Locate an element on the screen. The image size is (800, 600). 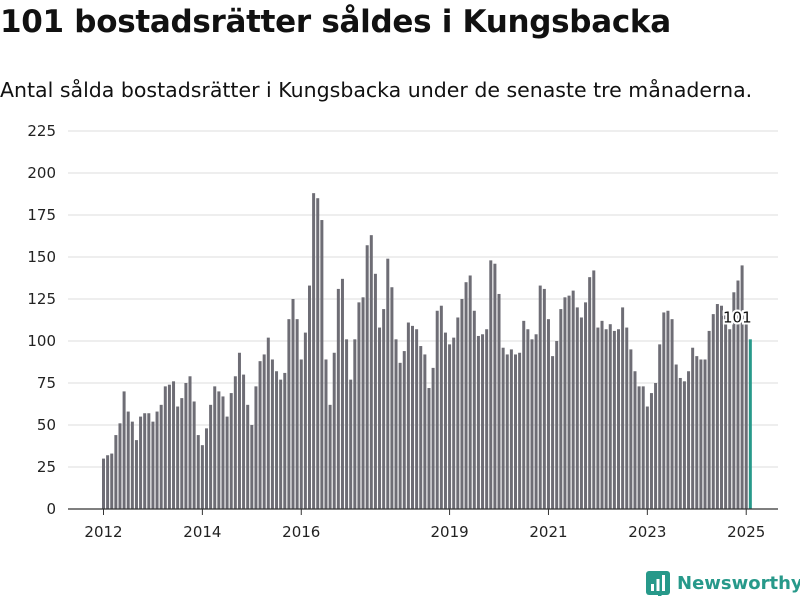
y-tick-label: 50 is located at coordinates (46, 425).